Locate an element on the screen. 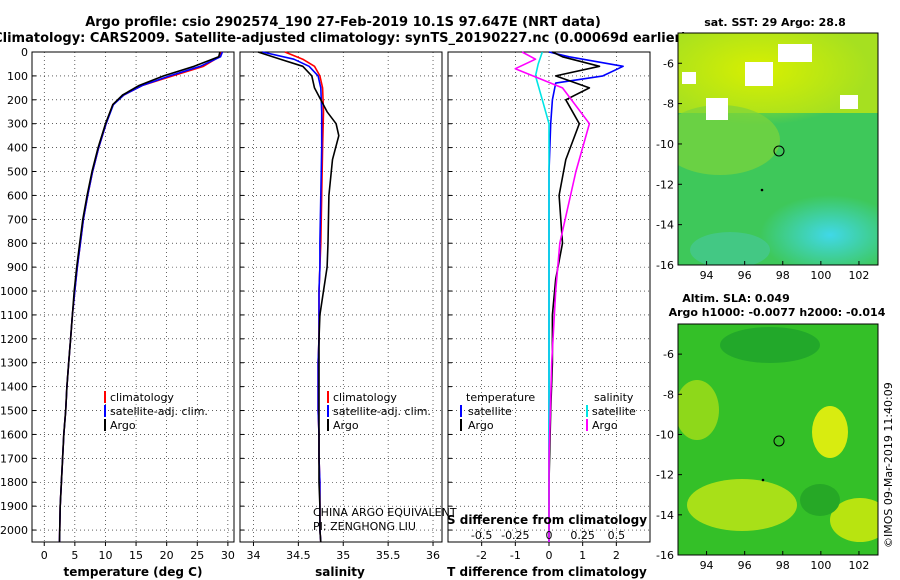 This screenshot has height=580, width=900. depth-tick-label: 900 is located at coordinates (17, 267).